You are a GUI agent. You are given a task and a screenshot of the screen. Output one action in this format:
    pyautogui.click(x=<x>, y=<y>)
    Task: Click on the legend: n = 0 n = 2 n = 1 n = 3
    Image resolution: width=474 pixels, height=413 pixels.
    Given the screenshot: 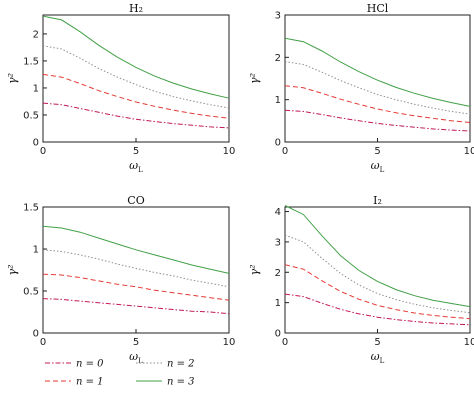 What is the action you would take?
    pyautogui.click(x=120, y=373)
    